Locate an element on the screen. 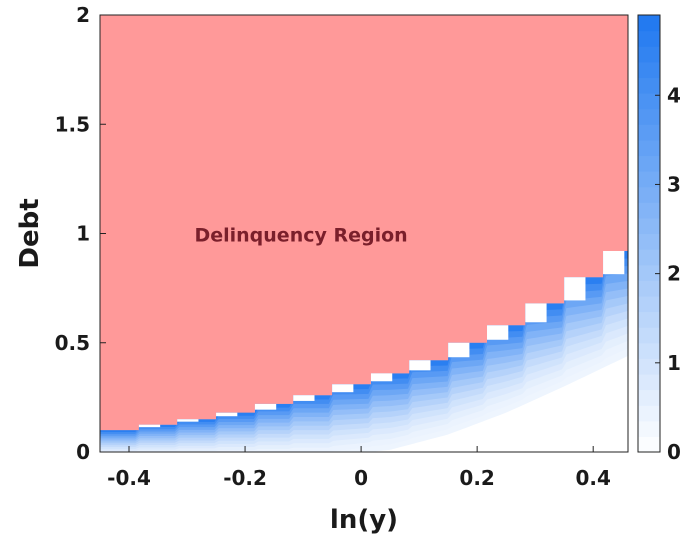  x-tick-label: 0.2 is located at coordinates (476, 478).